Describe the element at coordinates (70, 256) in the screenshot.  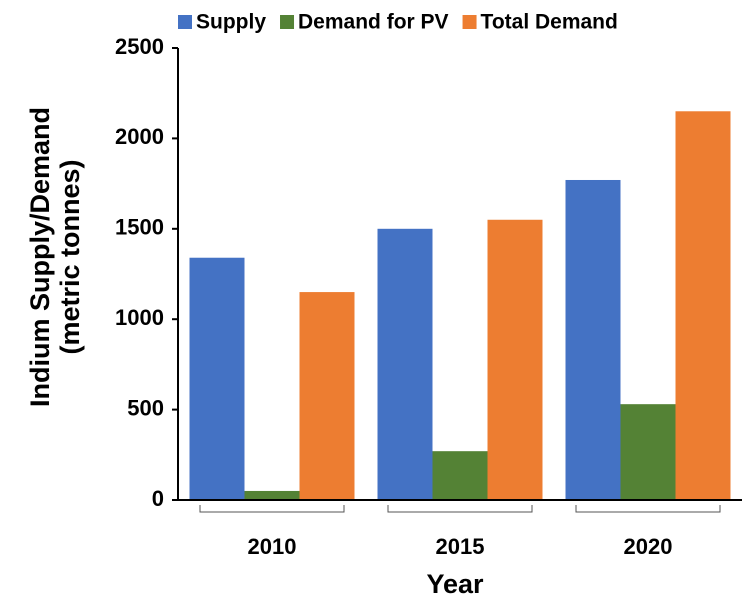
I see `y-axis-label: (metric tonnes)` at that location.